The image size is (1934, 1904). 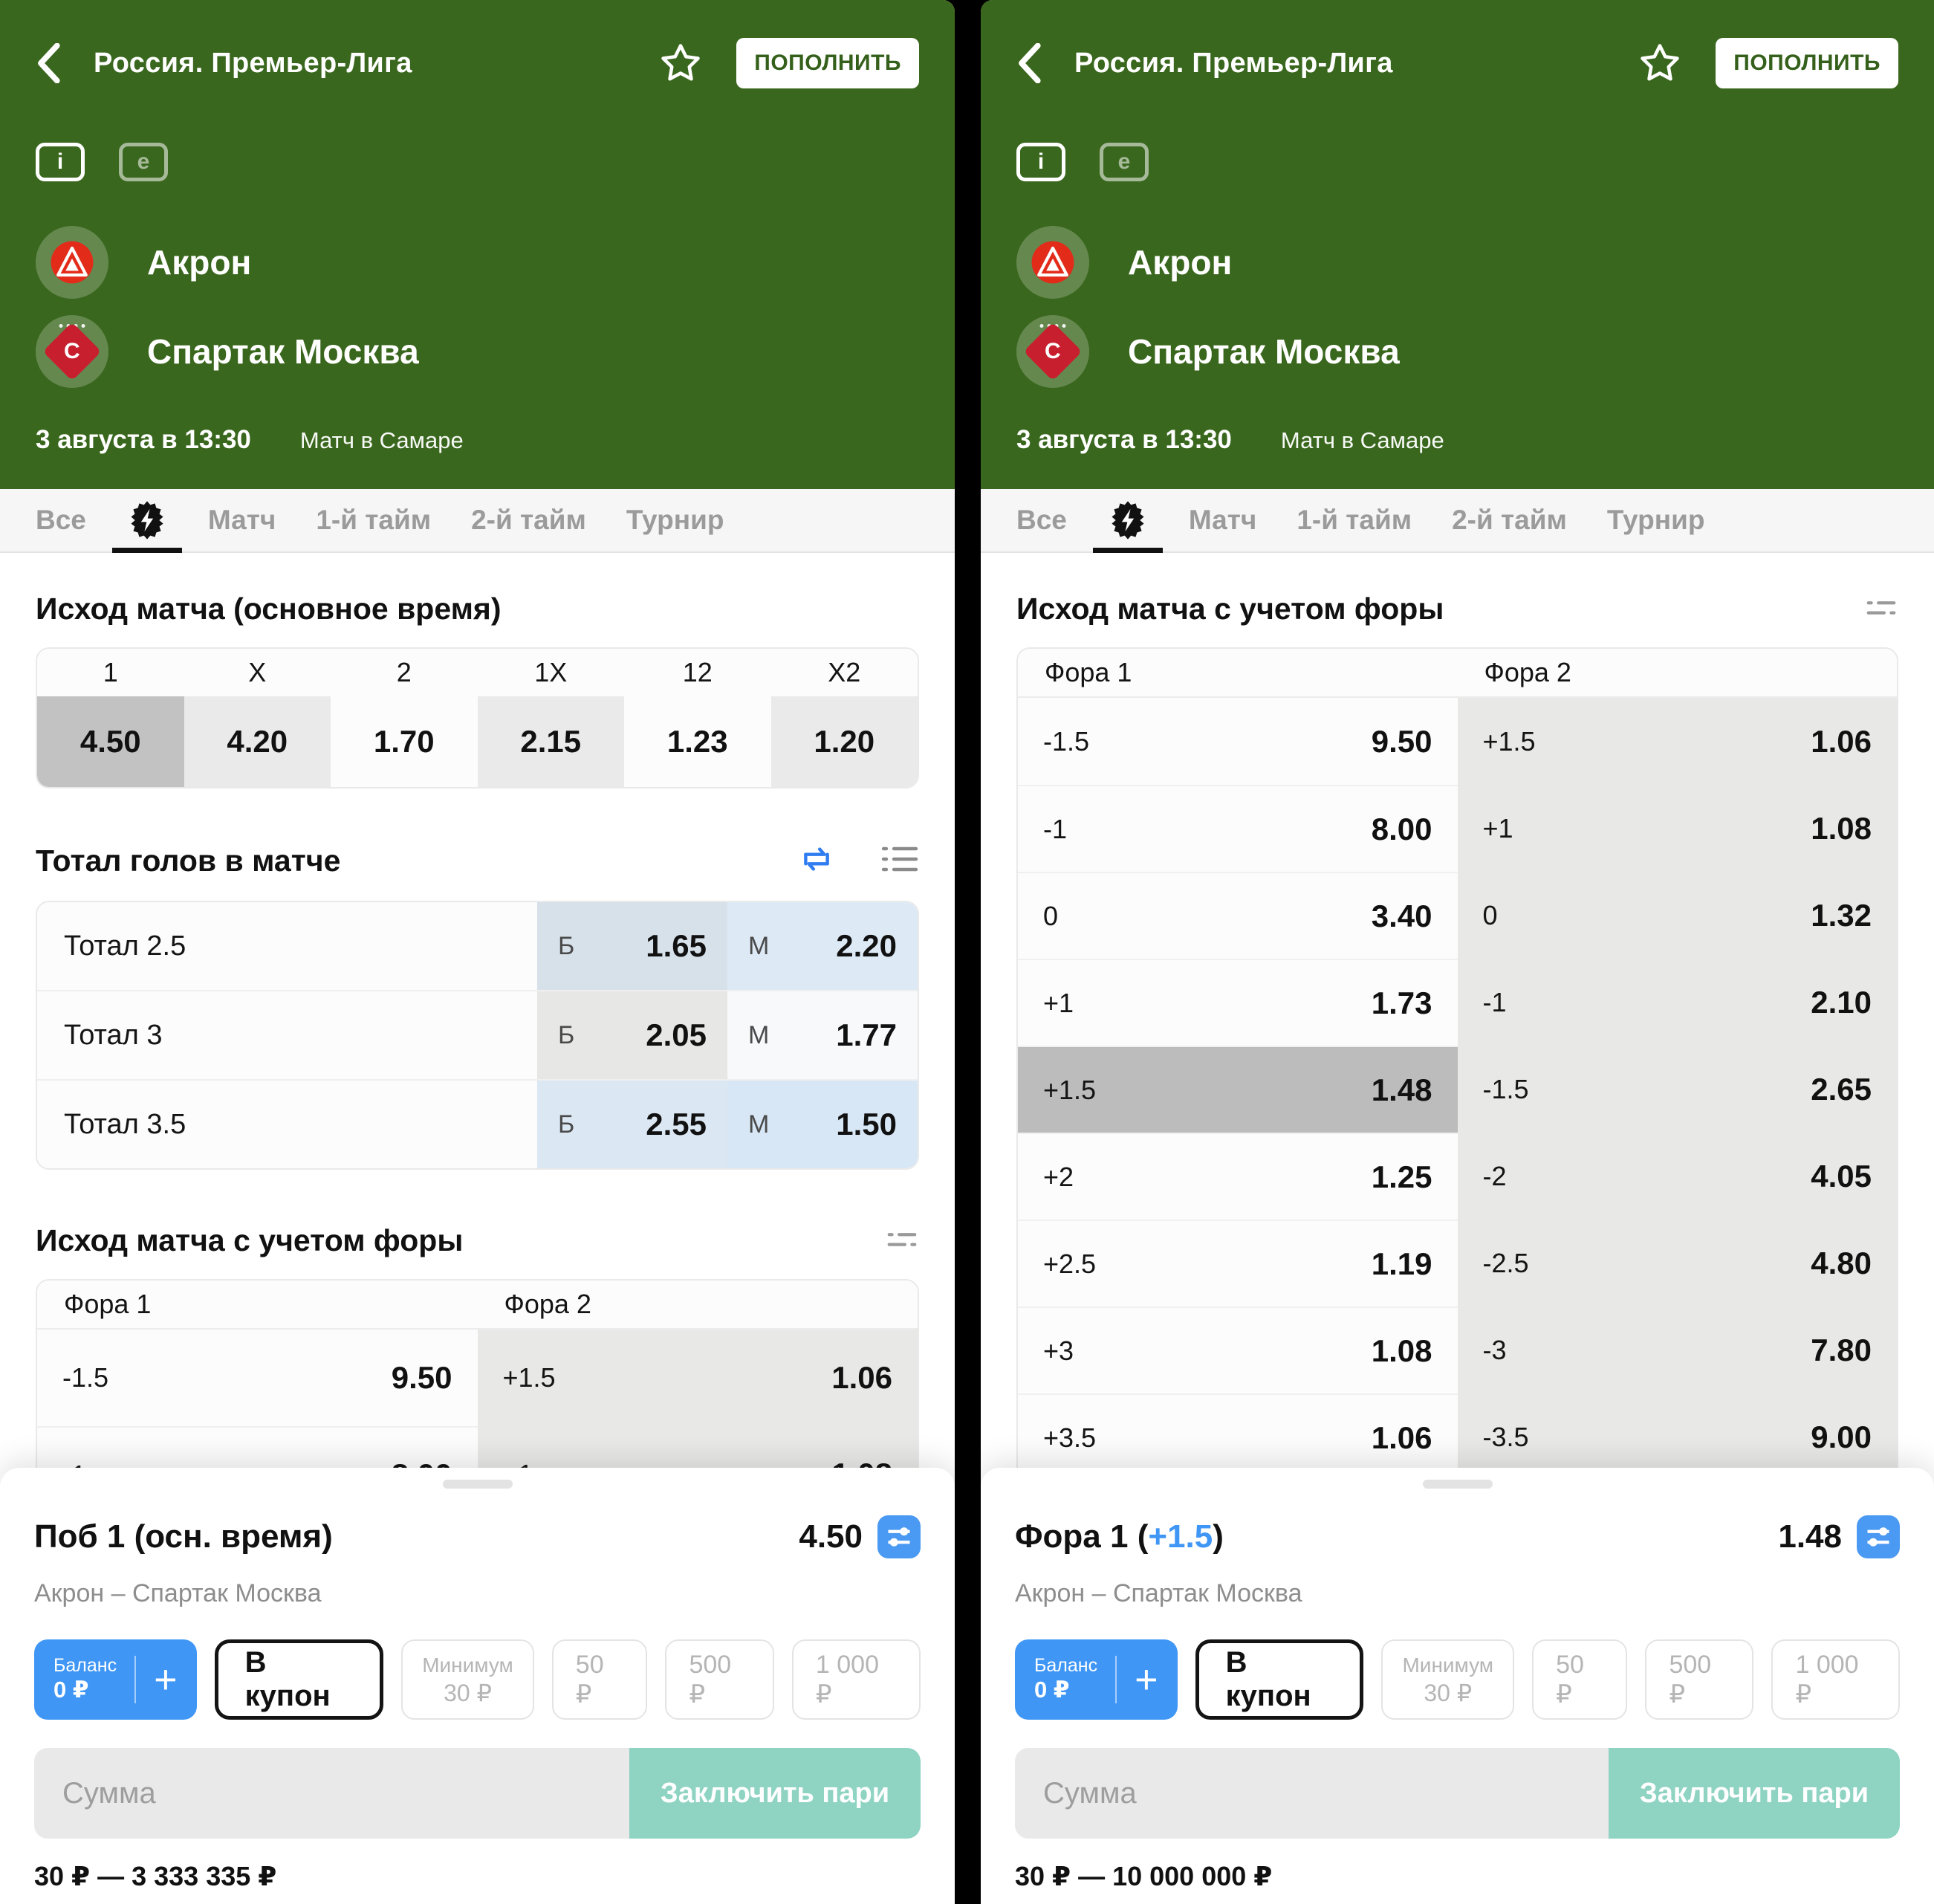 I want to click on match-meta: 3 августа в 13:30 Матч в Самаре, so click(x=477, y=440).